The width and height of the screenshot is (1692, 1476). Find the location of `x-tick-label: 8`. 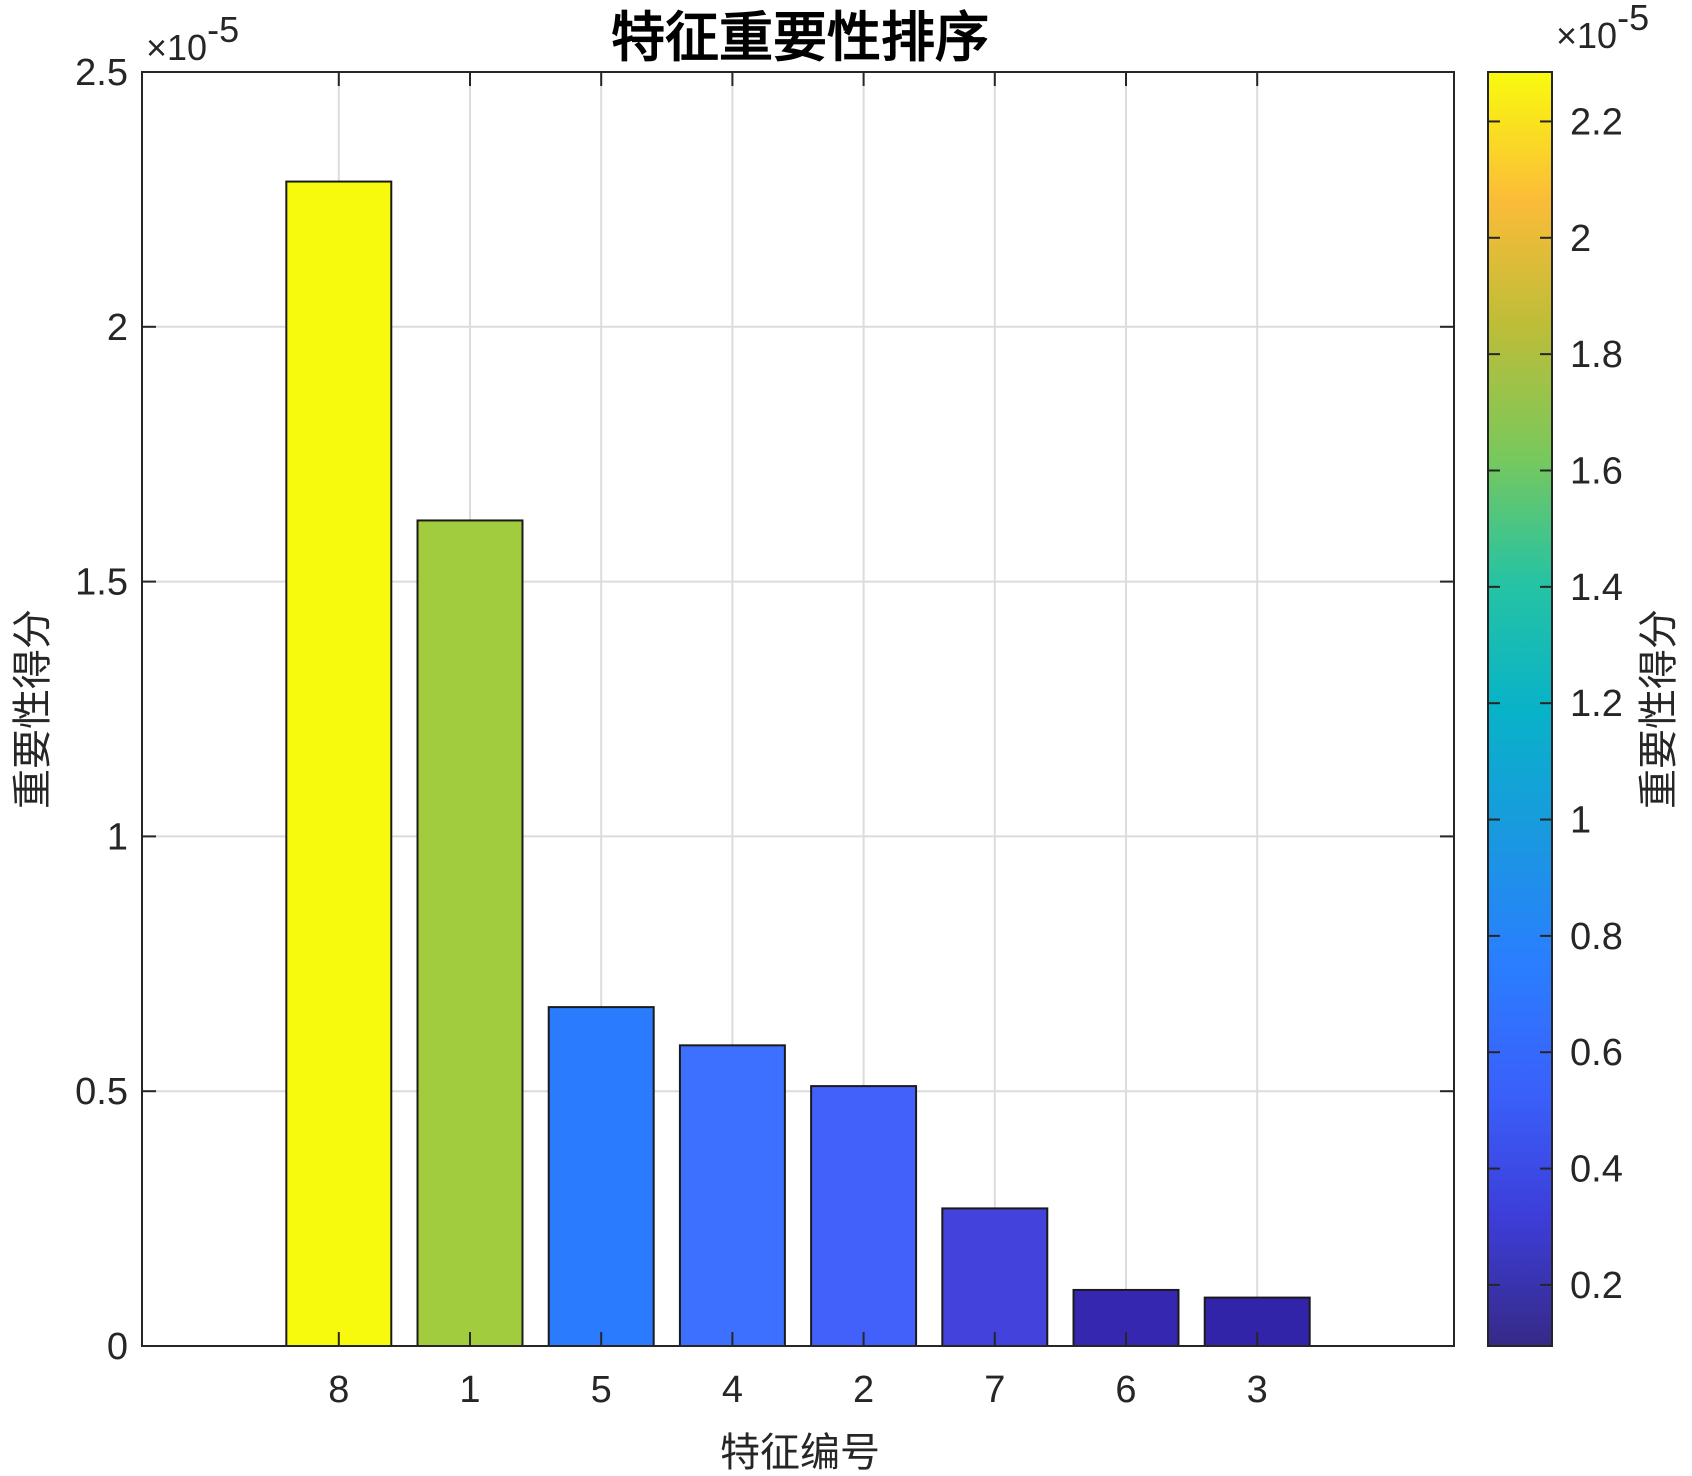

x-tick-label: 8 is located at coordinates (338, 1390).